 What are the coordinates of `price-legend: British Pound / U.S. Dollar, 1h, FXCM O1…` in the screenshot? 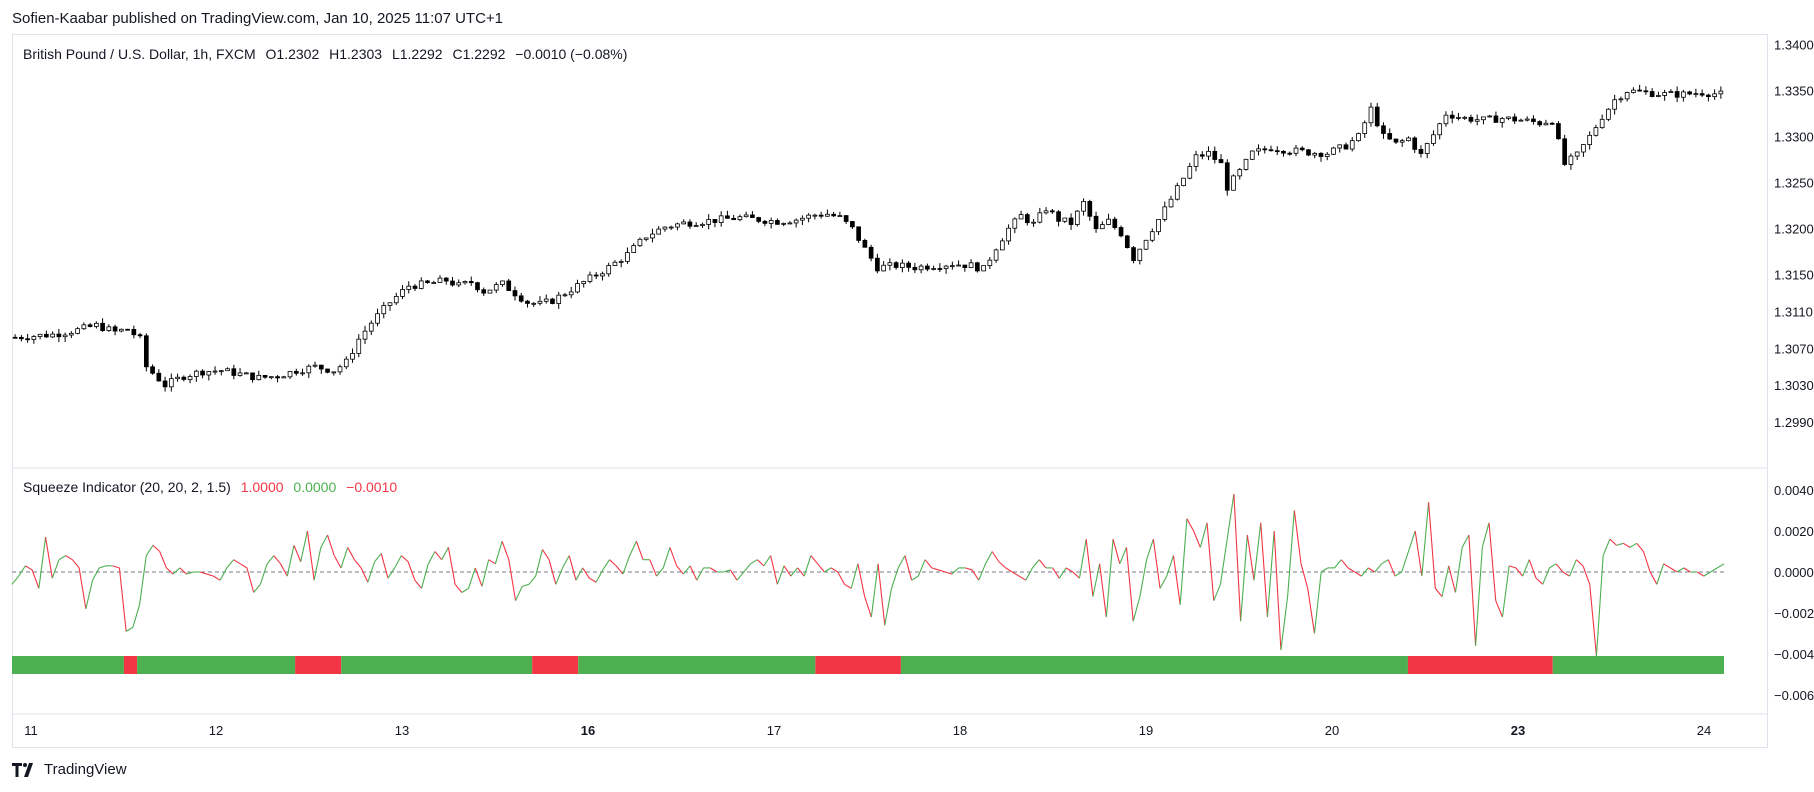 It's located at (325, 54).